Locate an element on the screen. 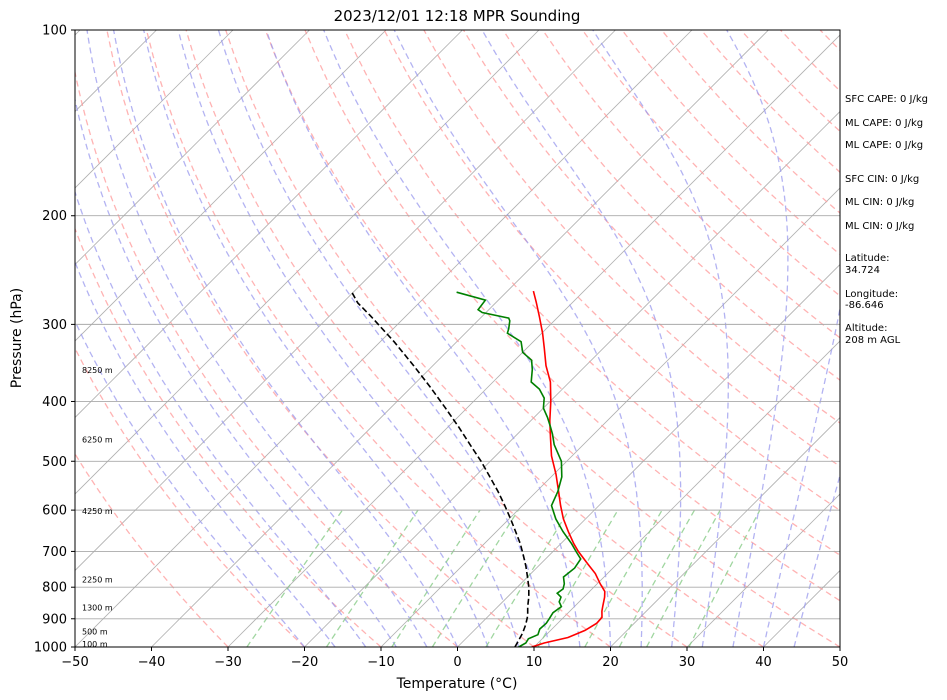 The image size is (947, 700). y-axis-label: Pressure (hPa) is located at coordinates (17, 338).